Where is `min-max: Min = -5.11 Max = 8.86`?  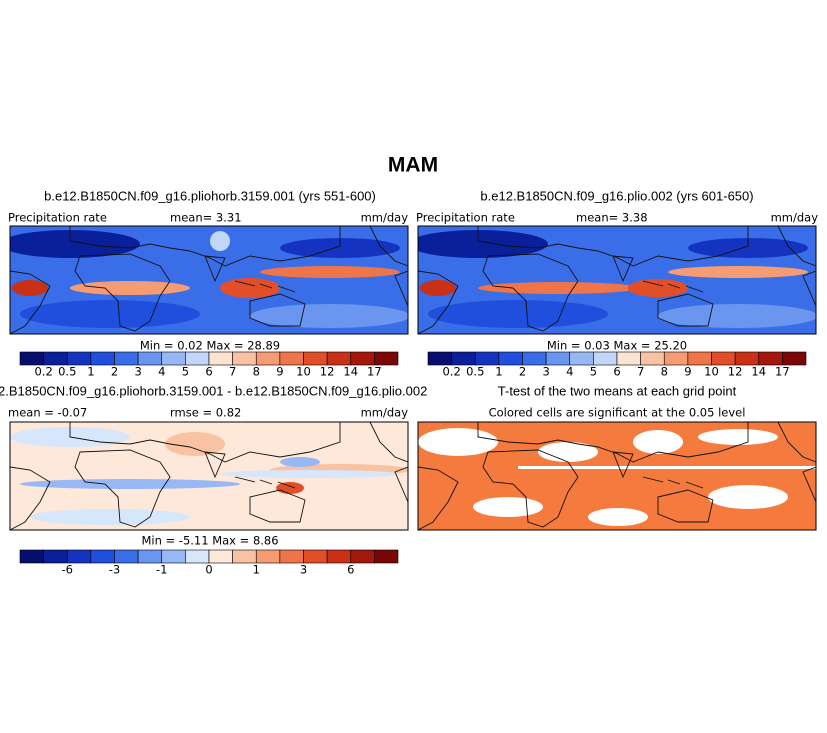
min-max: Min = -5.11 Max = 8.86 is located at coordinates (209, 541).